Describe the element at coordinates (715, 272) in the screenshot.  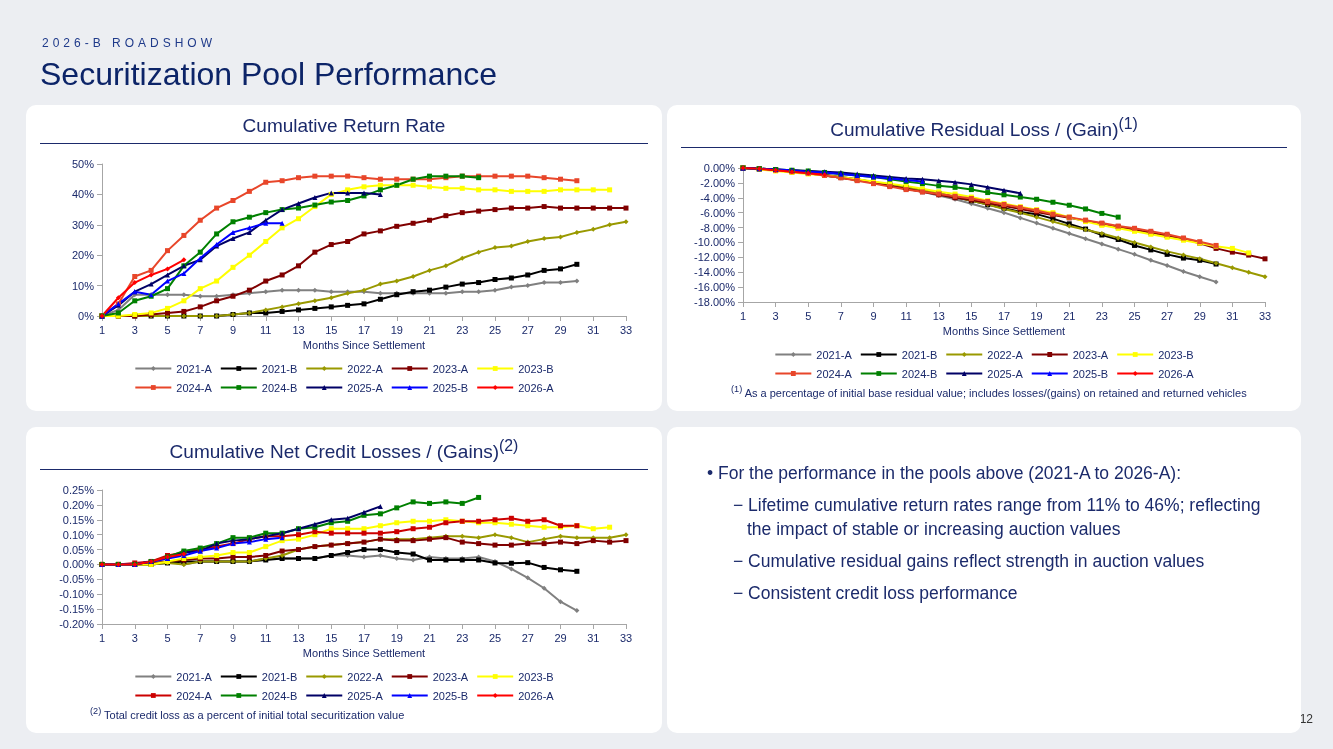
I see `y-tick-label: -14.00%` at that location.